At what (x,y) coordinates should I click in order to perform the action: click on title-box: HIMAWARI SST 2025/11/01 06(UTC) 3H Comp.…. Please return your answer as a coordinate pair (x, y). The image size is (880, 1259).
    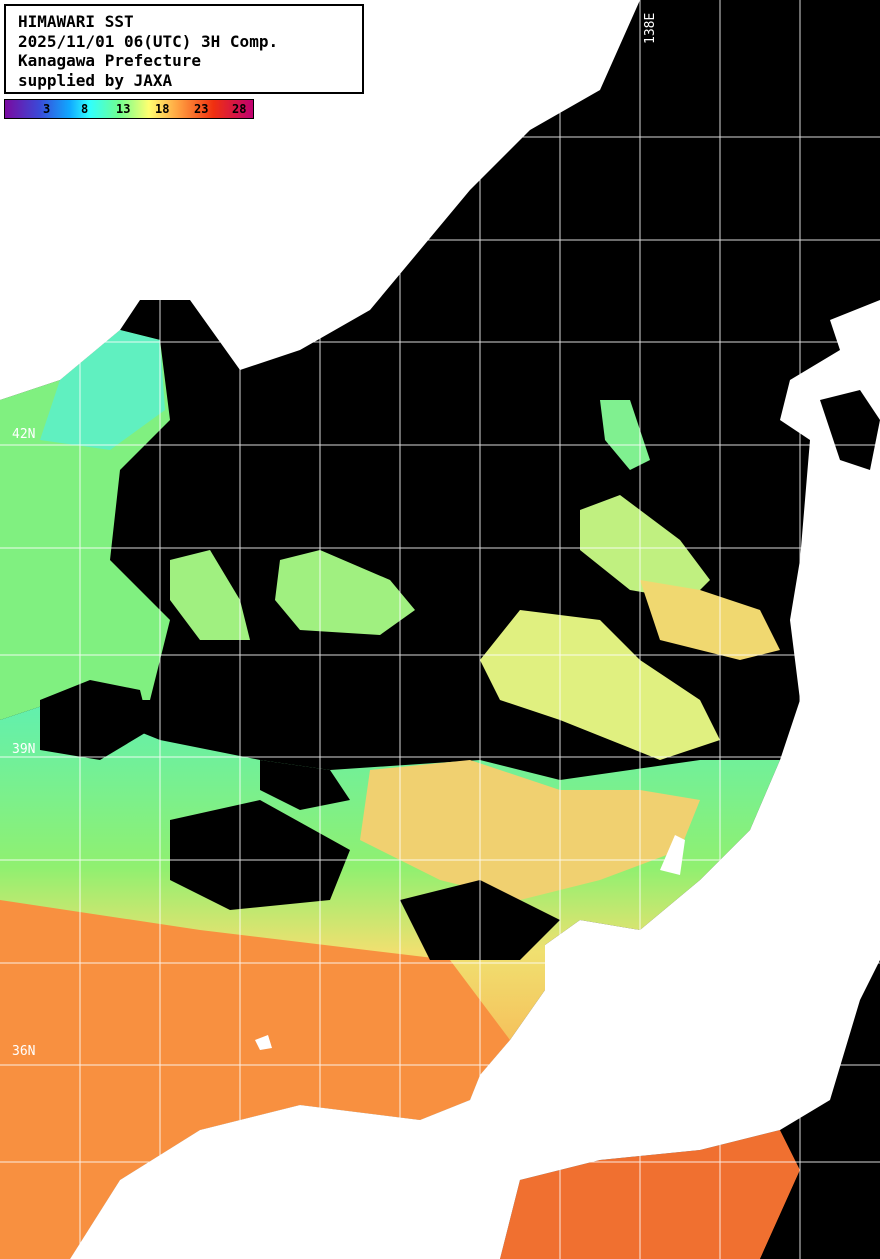
    Looking at the image, I should click on (184, 49).